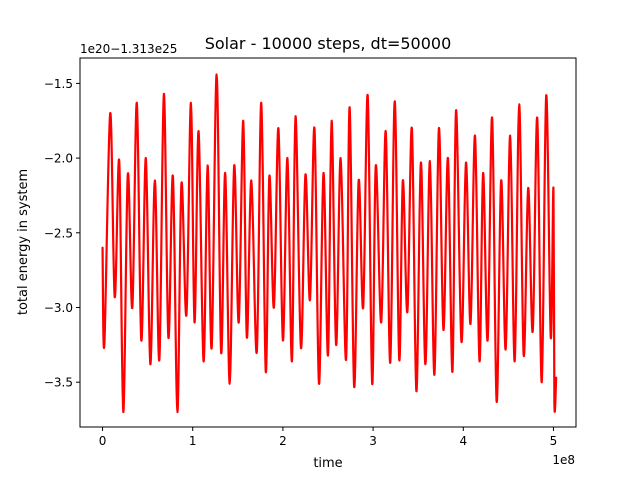 The width and height of the screenshot is (640, 480). Describe the element at coordinates (463, 441) in the screenshot. I see `x-tick-label: 4` at that location.